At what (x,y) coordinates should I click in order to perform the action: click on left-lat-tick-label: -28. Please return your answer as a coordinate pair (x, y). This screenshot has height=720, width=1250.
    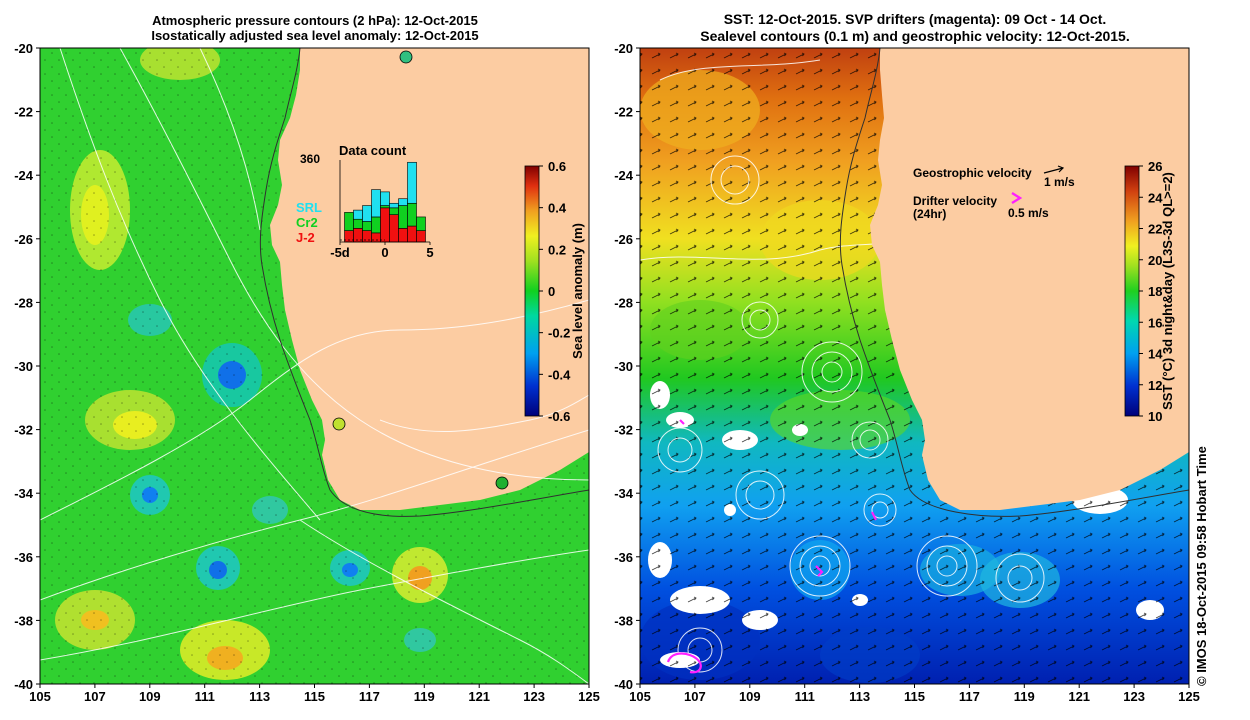
    Looking at the image, I should click on (23, 302).